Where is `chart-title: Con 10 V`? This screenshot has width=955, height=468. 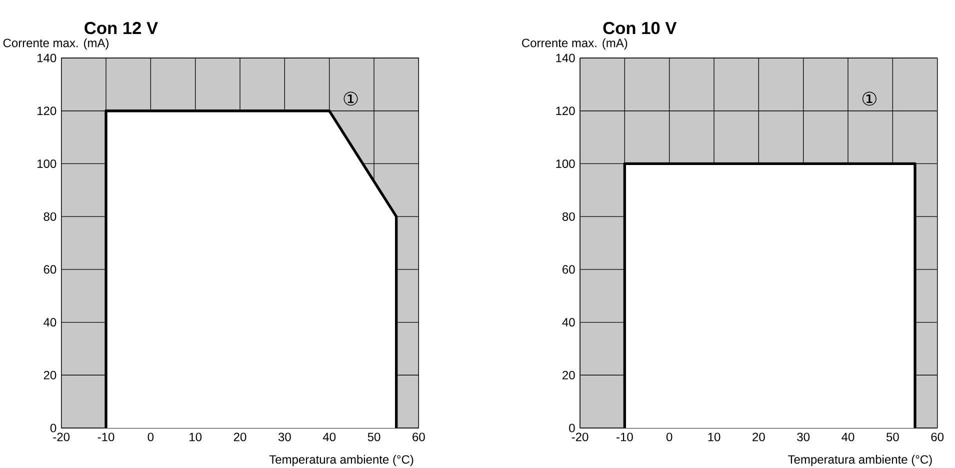
chart-title: Con 10 V is located at coordinates (640, 28).